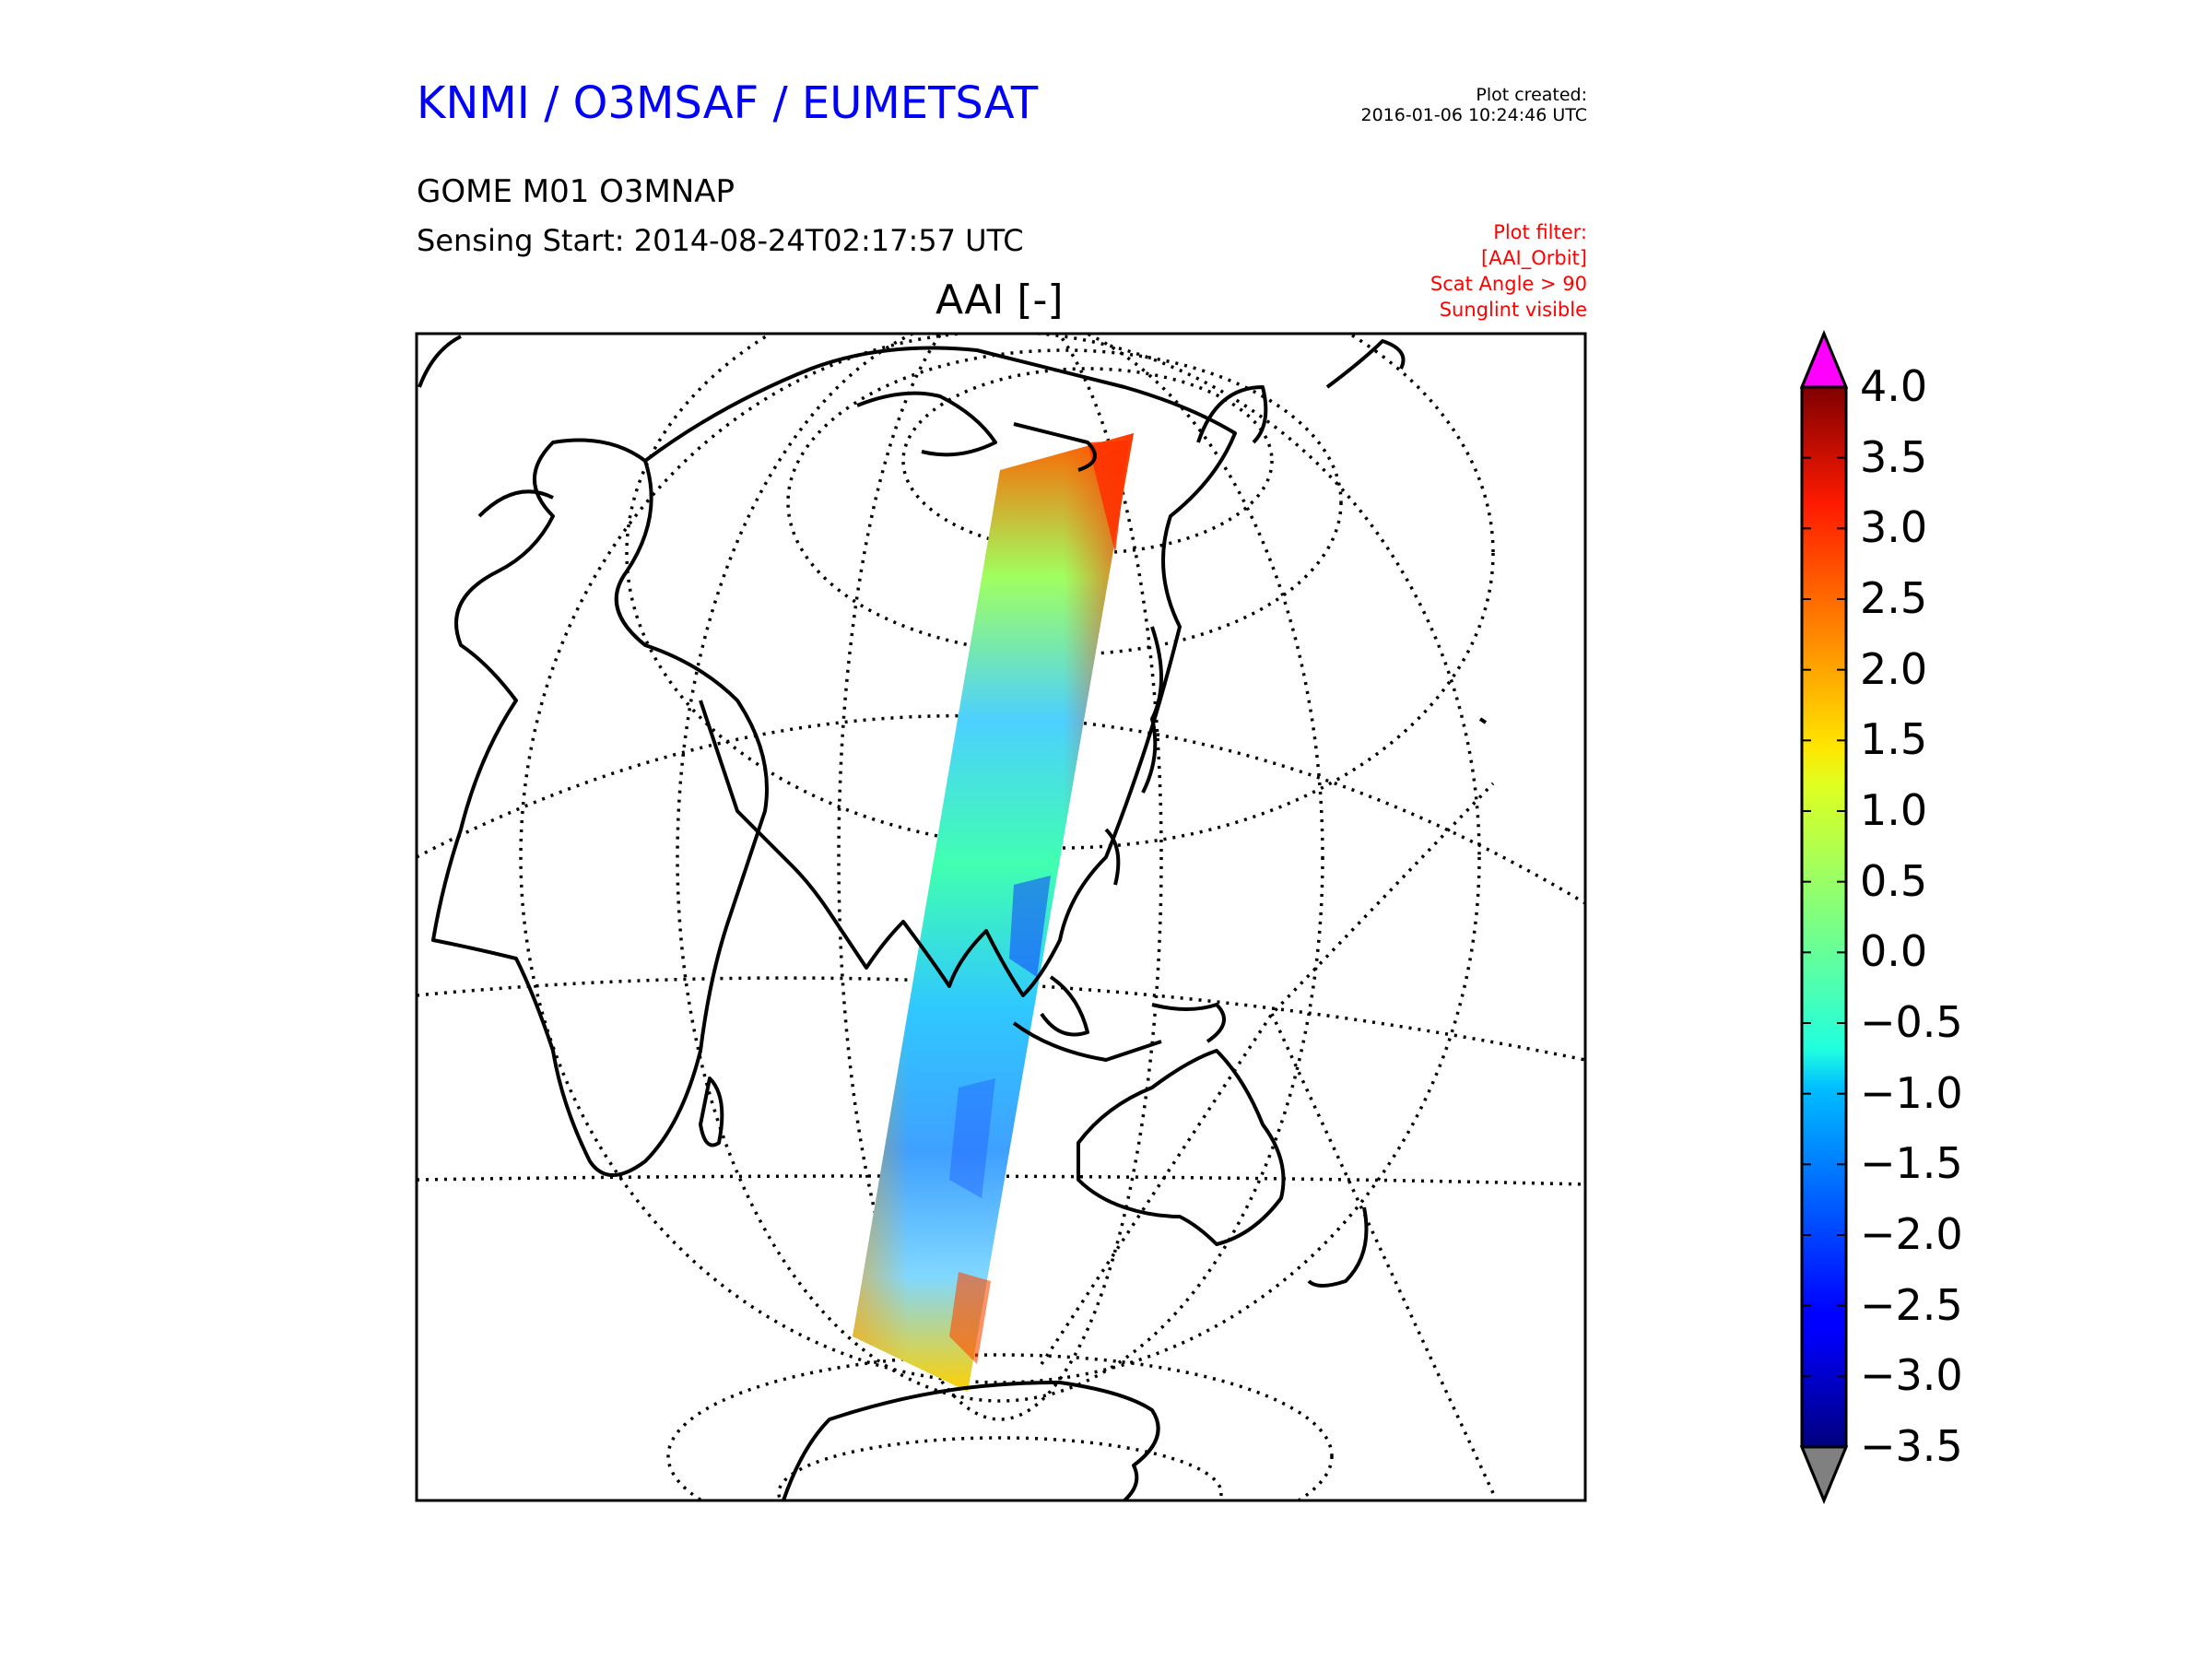 This screenshot has height=1659, width=2212. What do you see at coordinates (1483, 720) in the screenshot?
I see `coastline-island` at bounding box center [1483, 720].